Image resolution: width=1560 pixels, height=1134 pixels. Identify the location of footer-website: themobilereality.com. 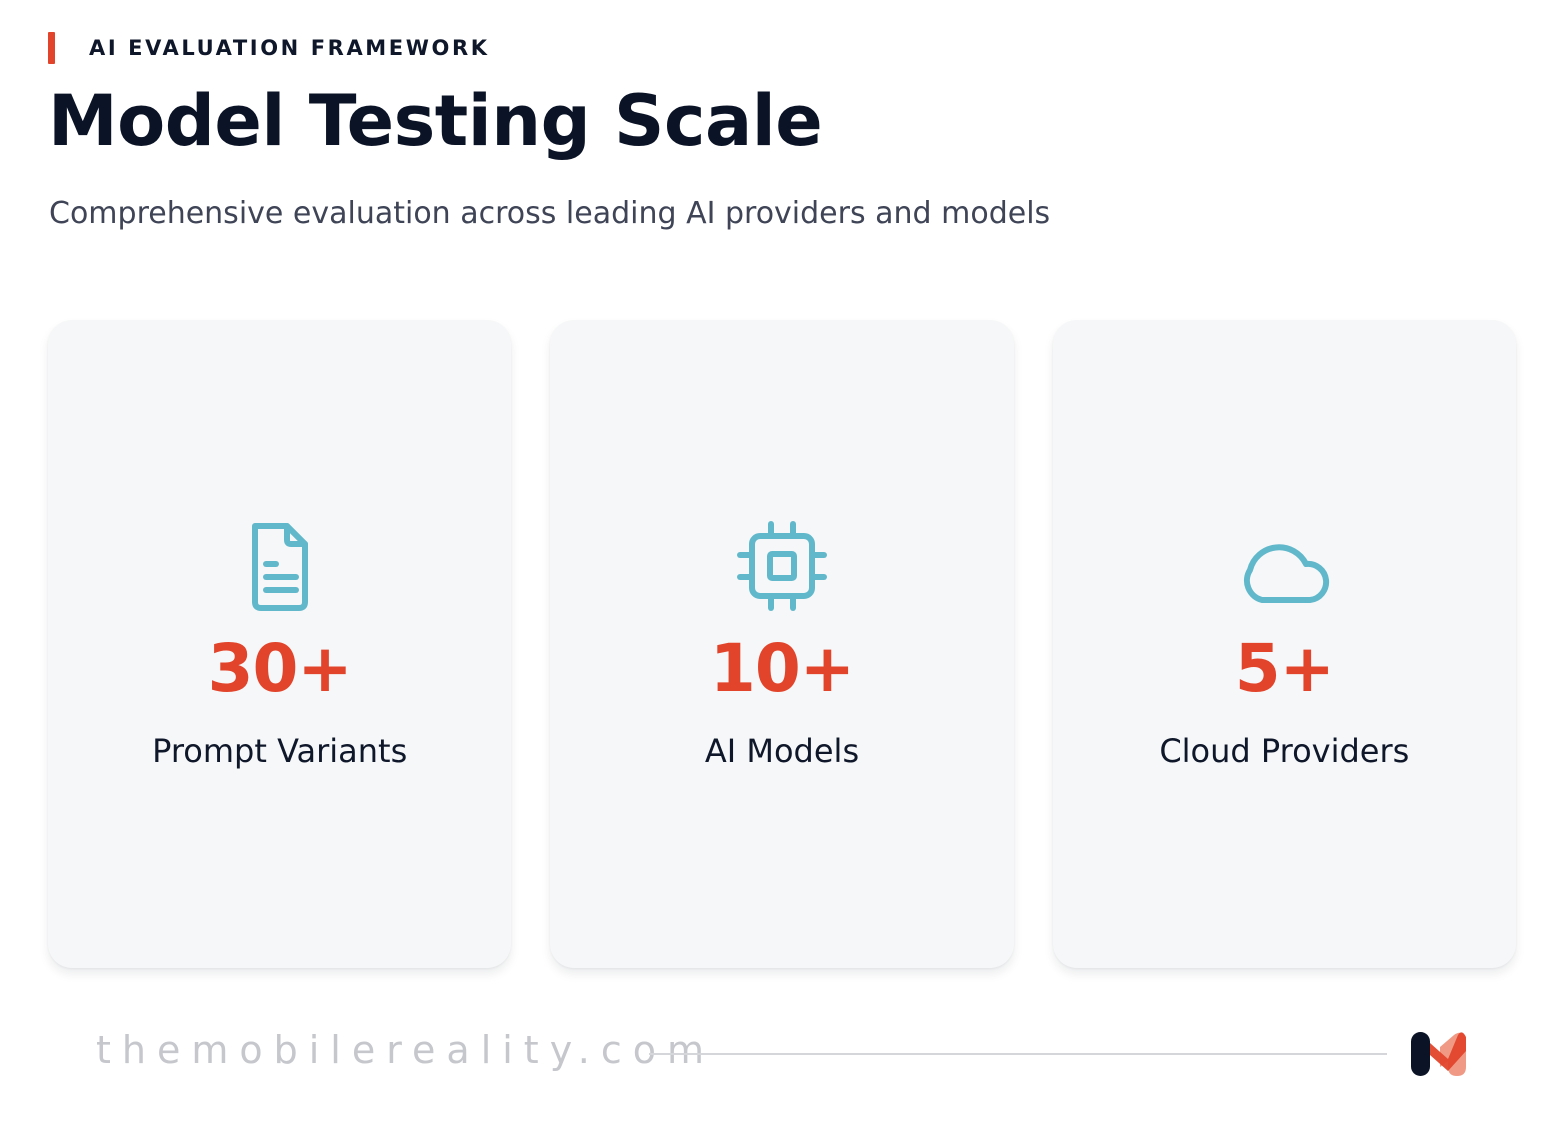
(406, 1050).